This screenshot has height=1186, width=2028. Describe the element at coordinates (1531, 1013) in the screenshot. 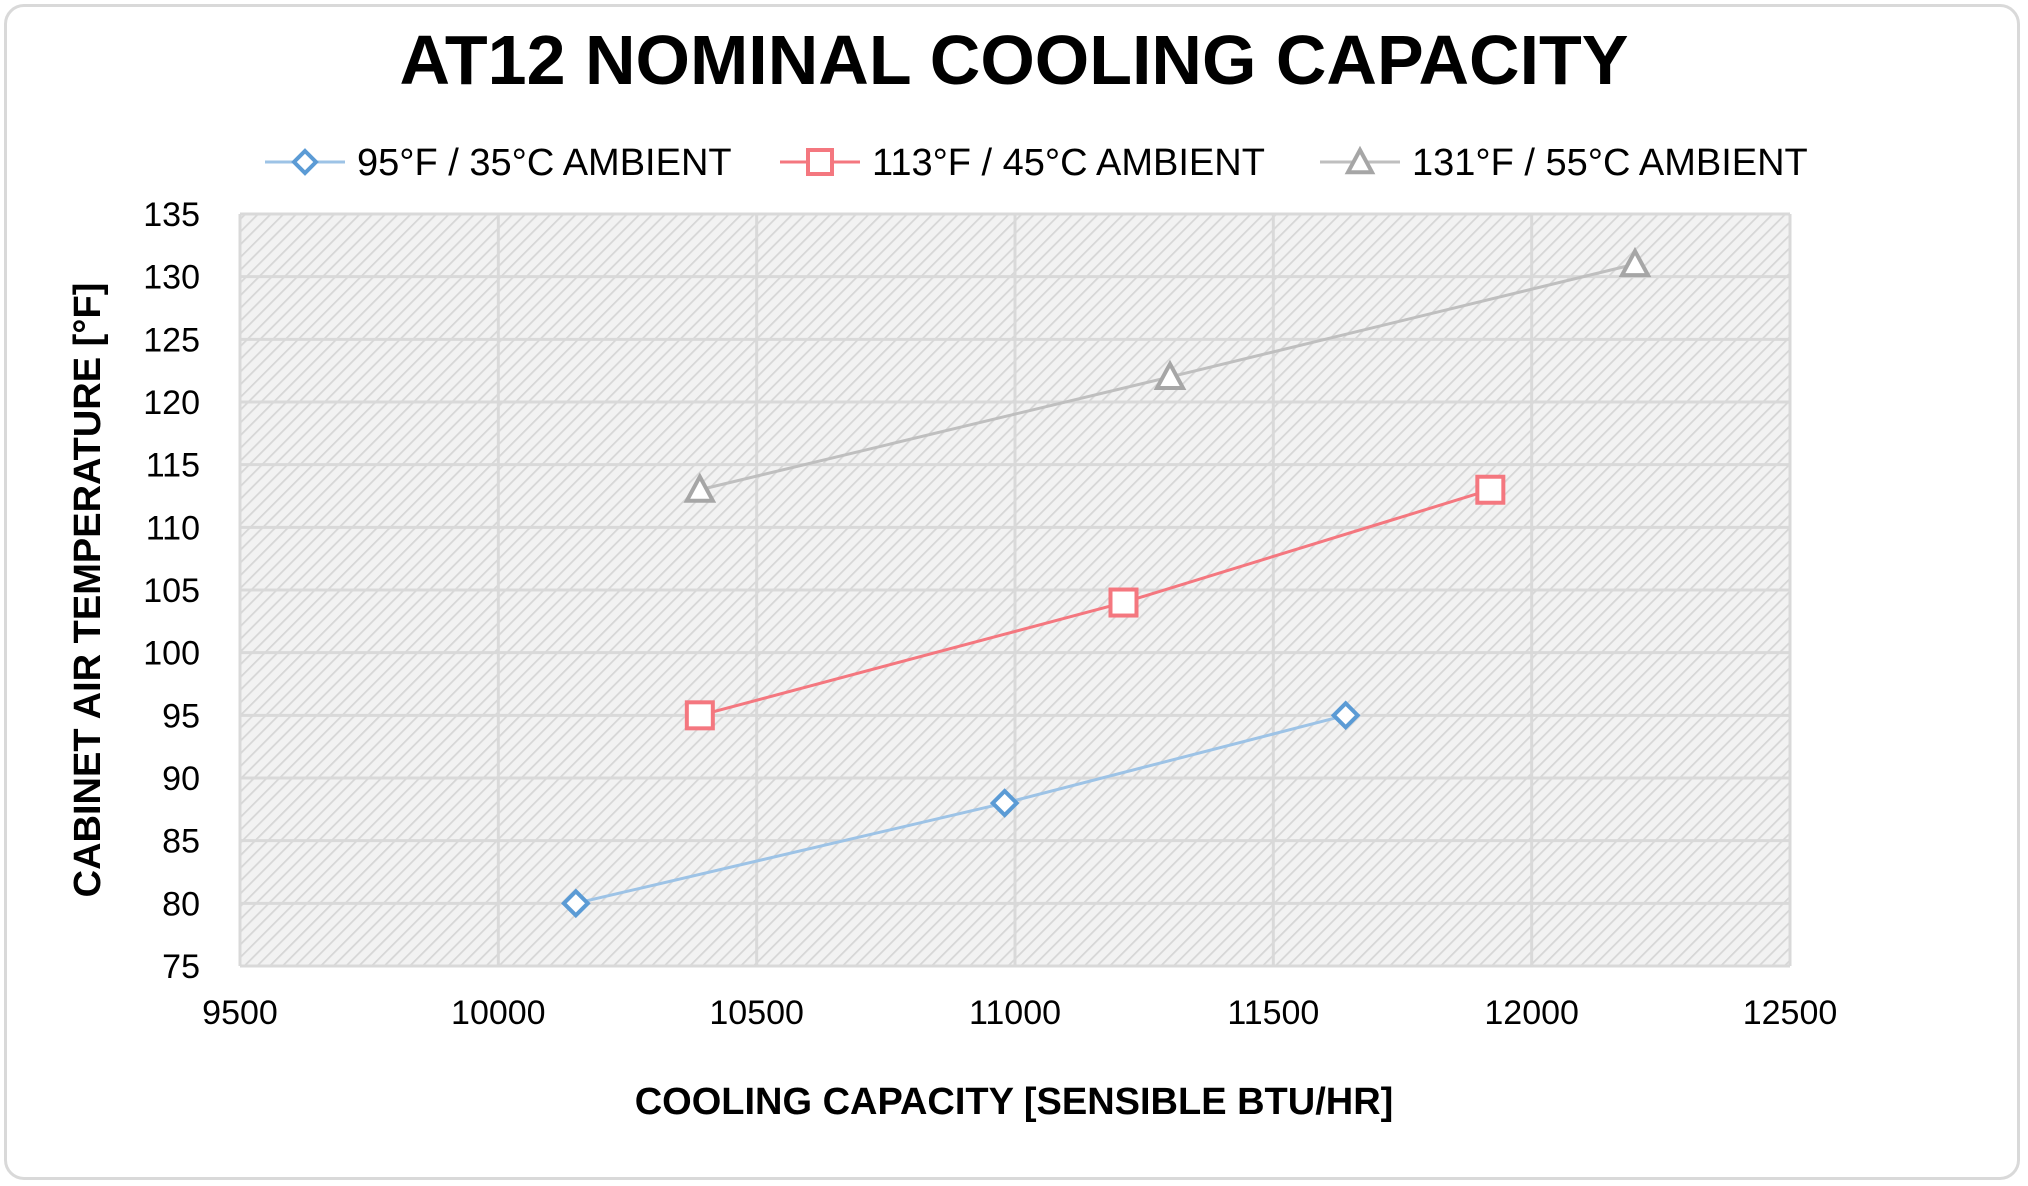

I see `x-tick-label-12000: 12000` at that location.